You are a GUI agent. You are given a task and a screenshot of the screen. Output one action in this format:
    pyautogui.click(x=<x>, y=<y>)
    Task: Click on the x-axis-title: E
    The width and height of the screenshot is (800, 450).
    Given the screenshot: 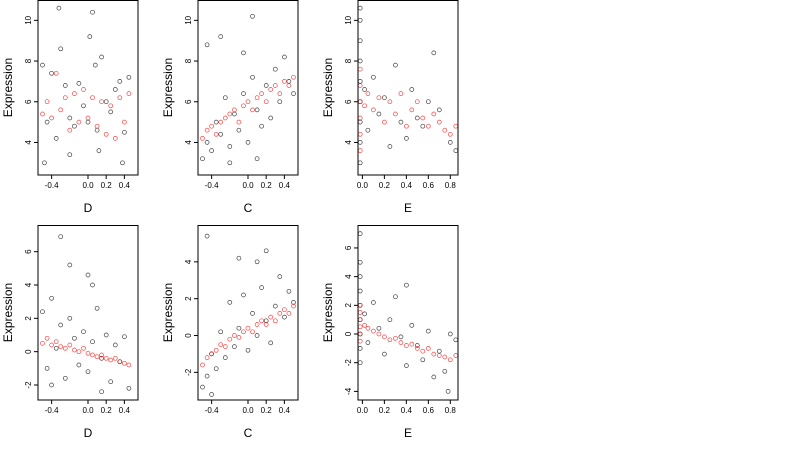 What is the action you would take?
    pyautogui.click(x=408, y=433)
    